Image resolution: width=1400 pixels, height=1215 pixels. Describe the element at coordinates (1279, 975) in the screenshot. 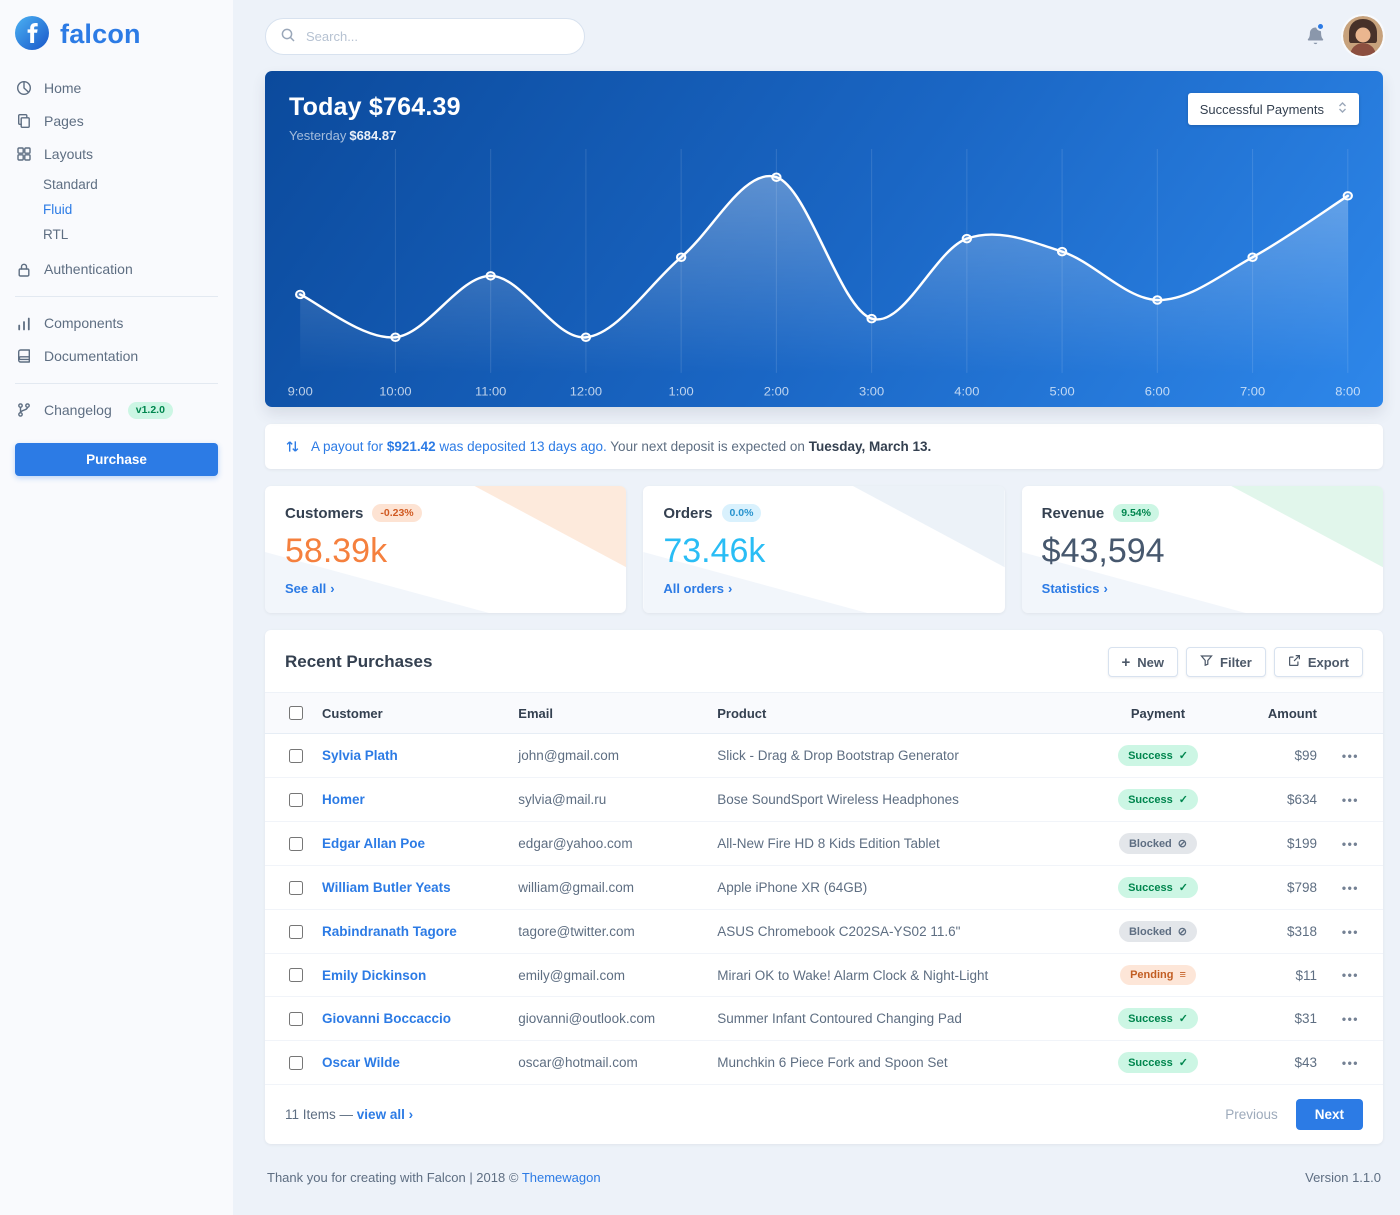

I see `amount-cell: $11` at that location.